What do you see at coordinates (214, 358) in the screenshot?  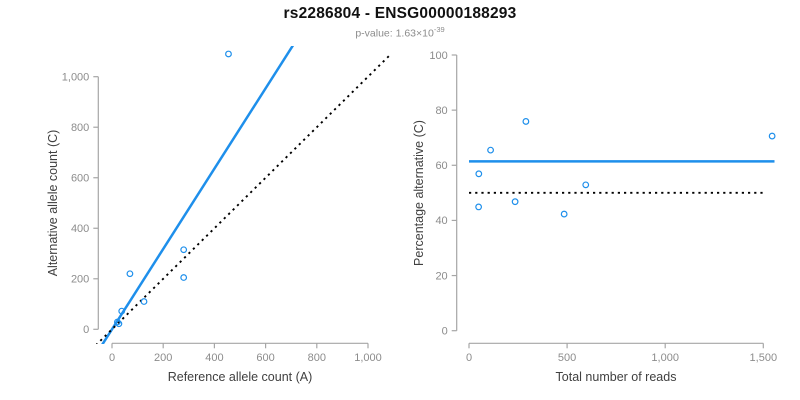 I see `x-tick-label: 400` at bounding box center [214, 358].